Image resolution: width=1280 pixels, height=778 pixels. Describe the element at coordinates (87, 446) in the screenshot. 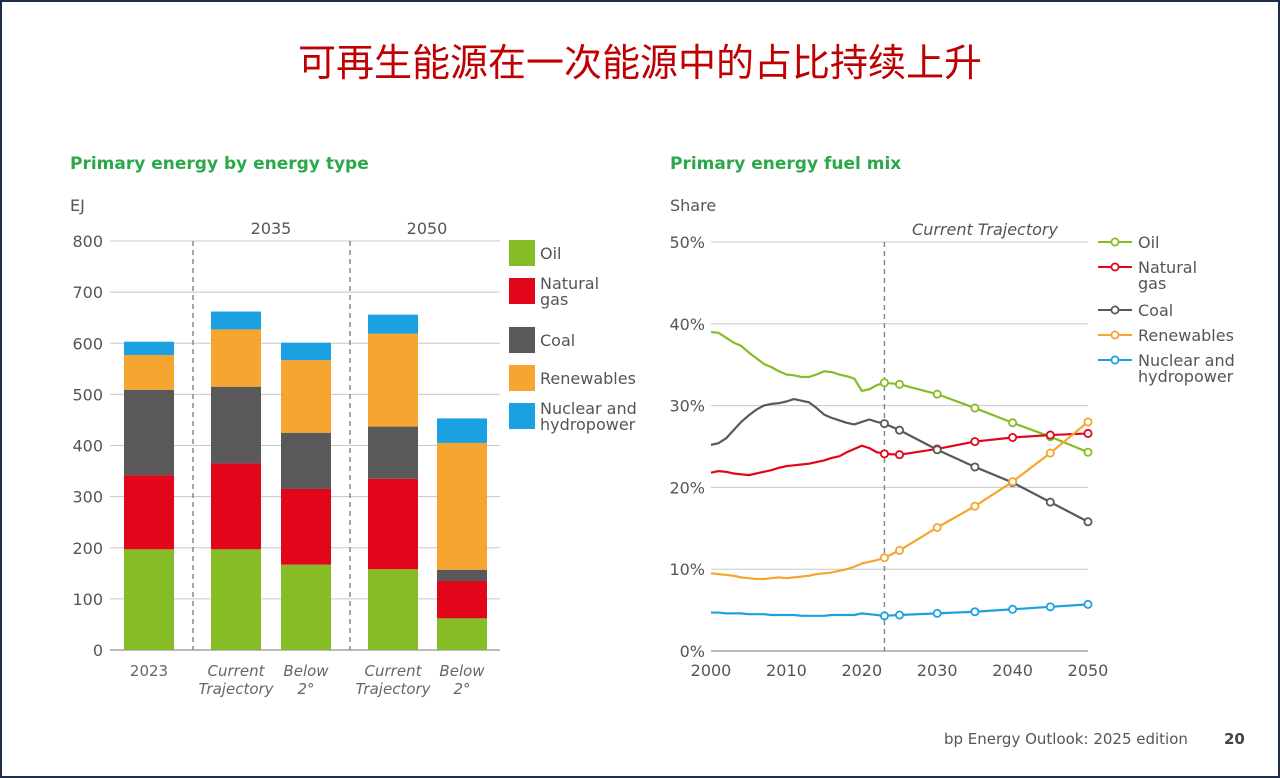

I see `bar-y-tick-label: 400` at that location.